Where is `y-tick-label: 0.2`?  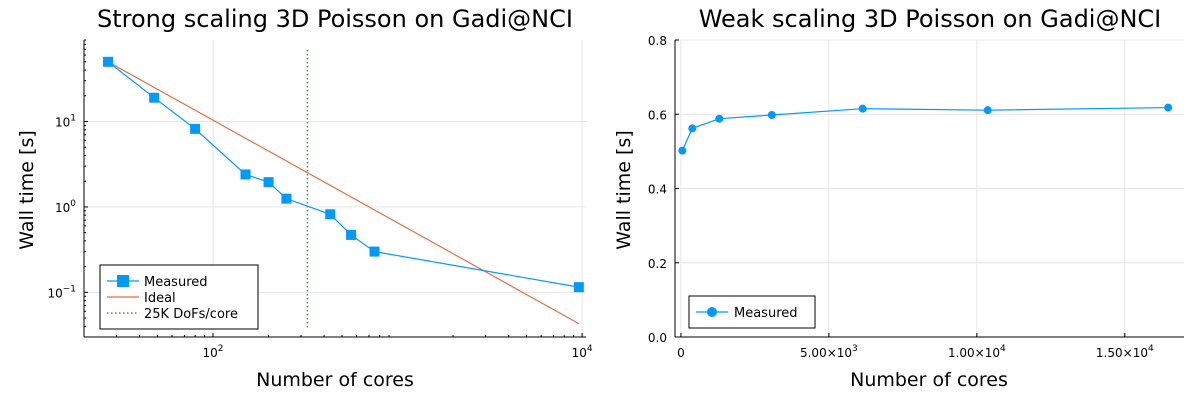
y-tick-label: 0.2 is located at coordinates (657, 264).